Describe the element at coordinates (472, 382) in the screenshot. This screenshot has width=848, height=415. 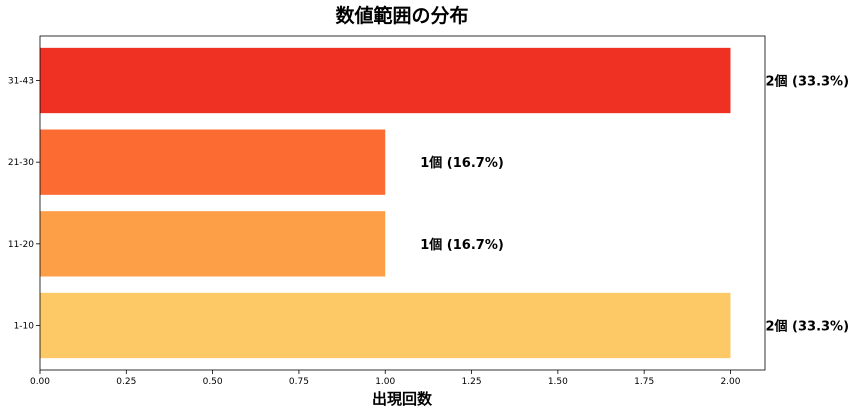
I see `x-tick-label: 1.25` at that location.